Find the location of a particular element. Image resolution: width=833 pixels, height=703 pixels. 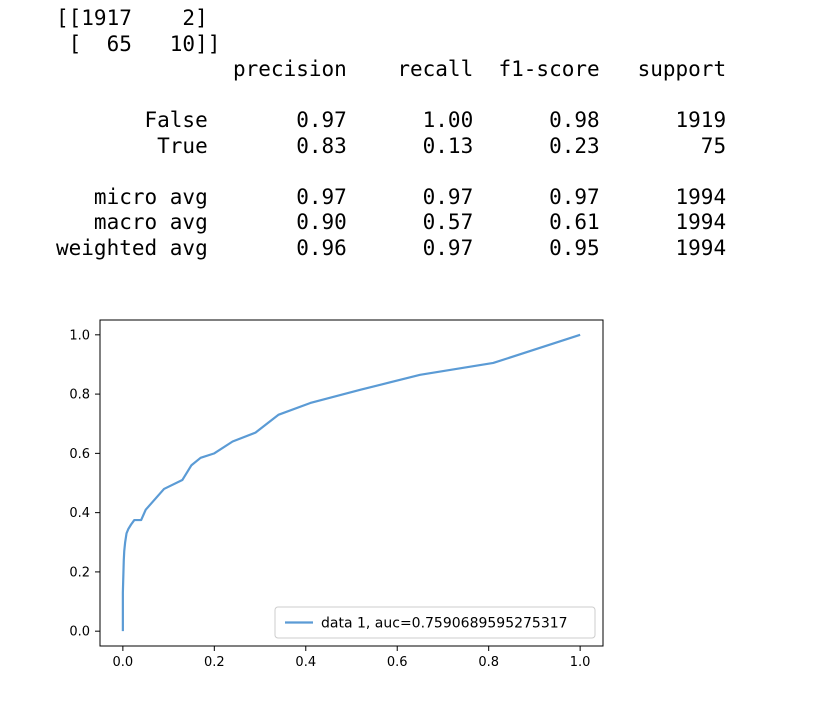

x-tick-label: 0.4 is located at coordinates (305, 662).